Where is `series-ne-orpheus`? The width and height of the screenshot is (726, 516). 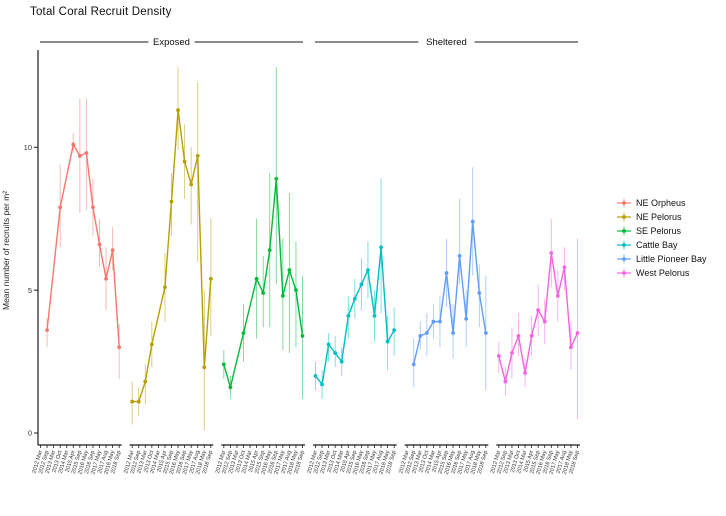 series-ne-orpheus is located at coordinates (83, 238).